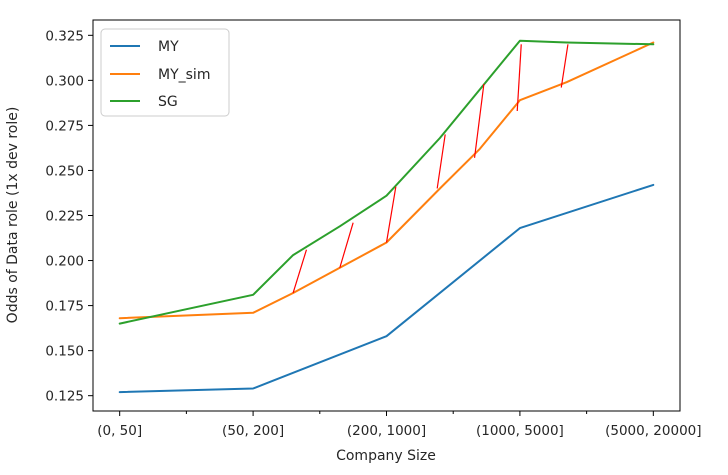 The height and width of the screenshot is (475, 728). What do you see at coordinates (64, 397) in the screenshot?
I see `y-tick-label: 0.125` at bounding box center [64, 397].